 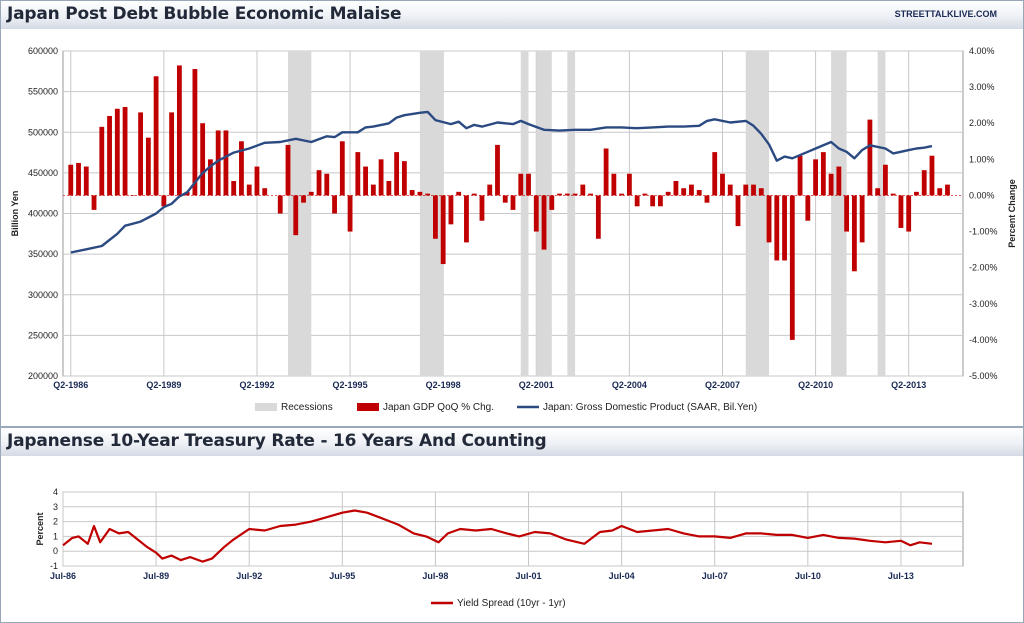 I want to click on y-left-tick-label: 350000, so click(x=43, y=254).